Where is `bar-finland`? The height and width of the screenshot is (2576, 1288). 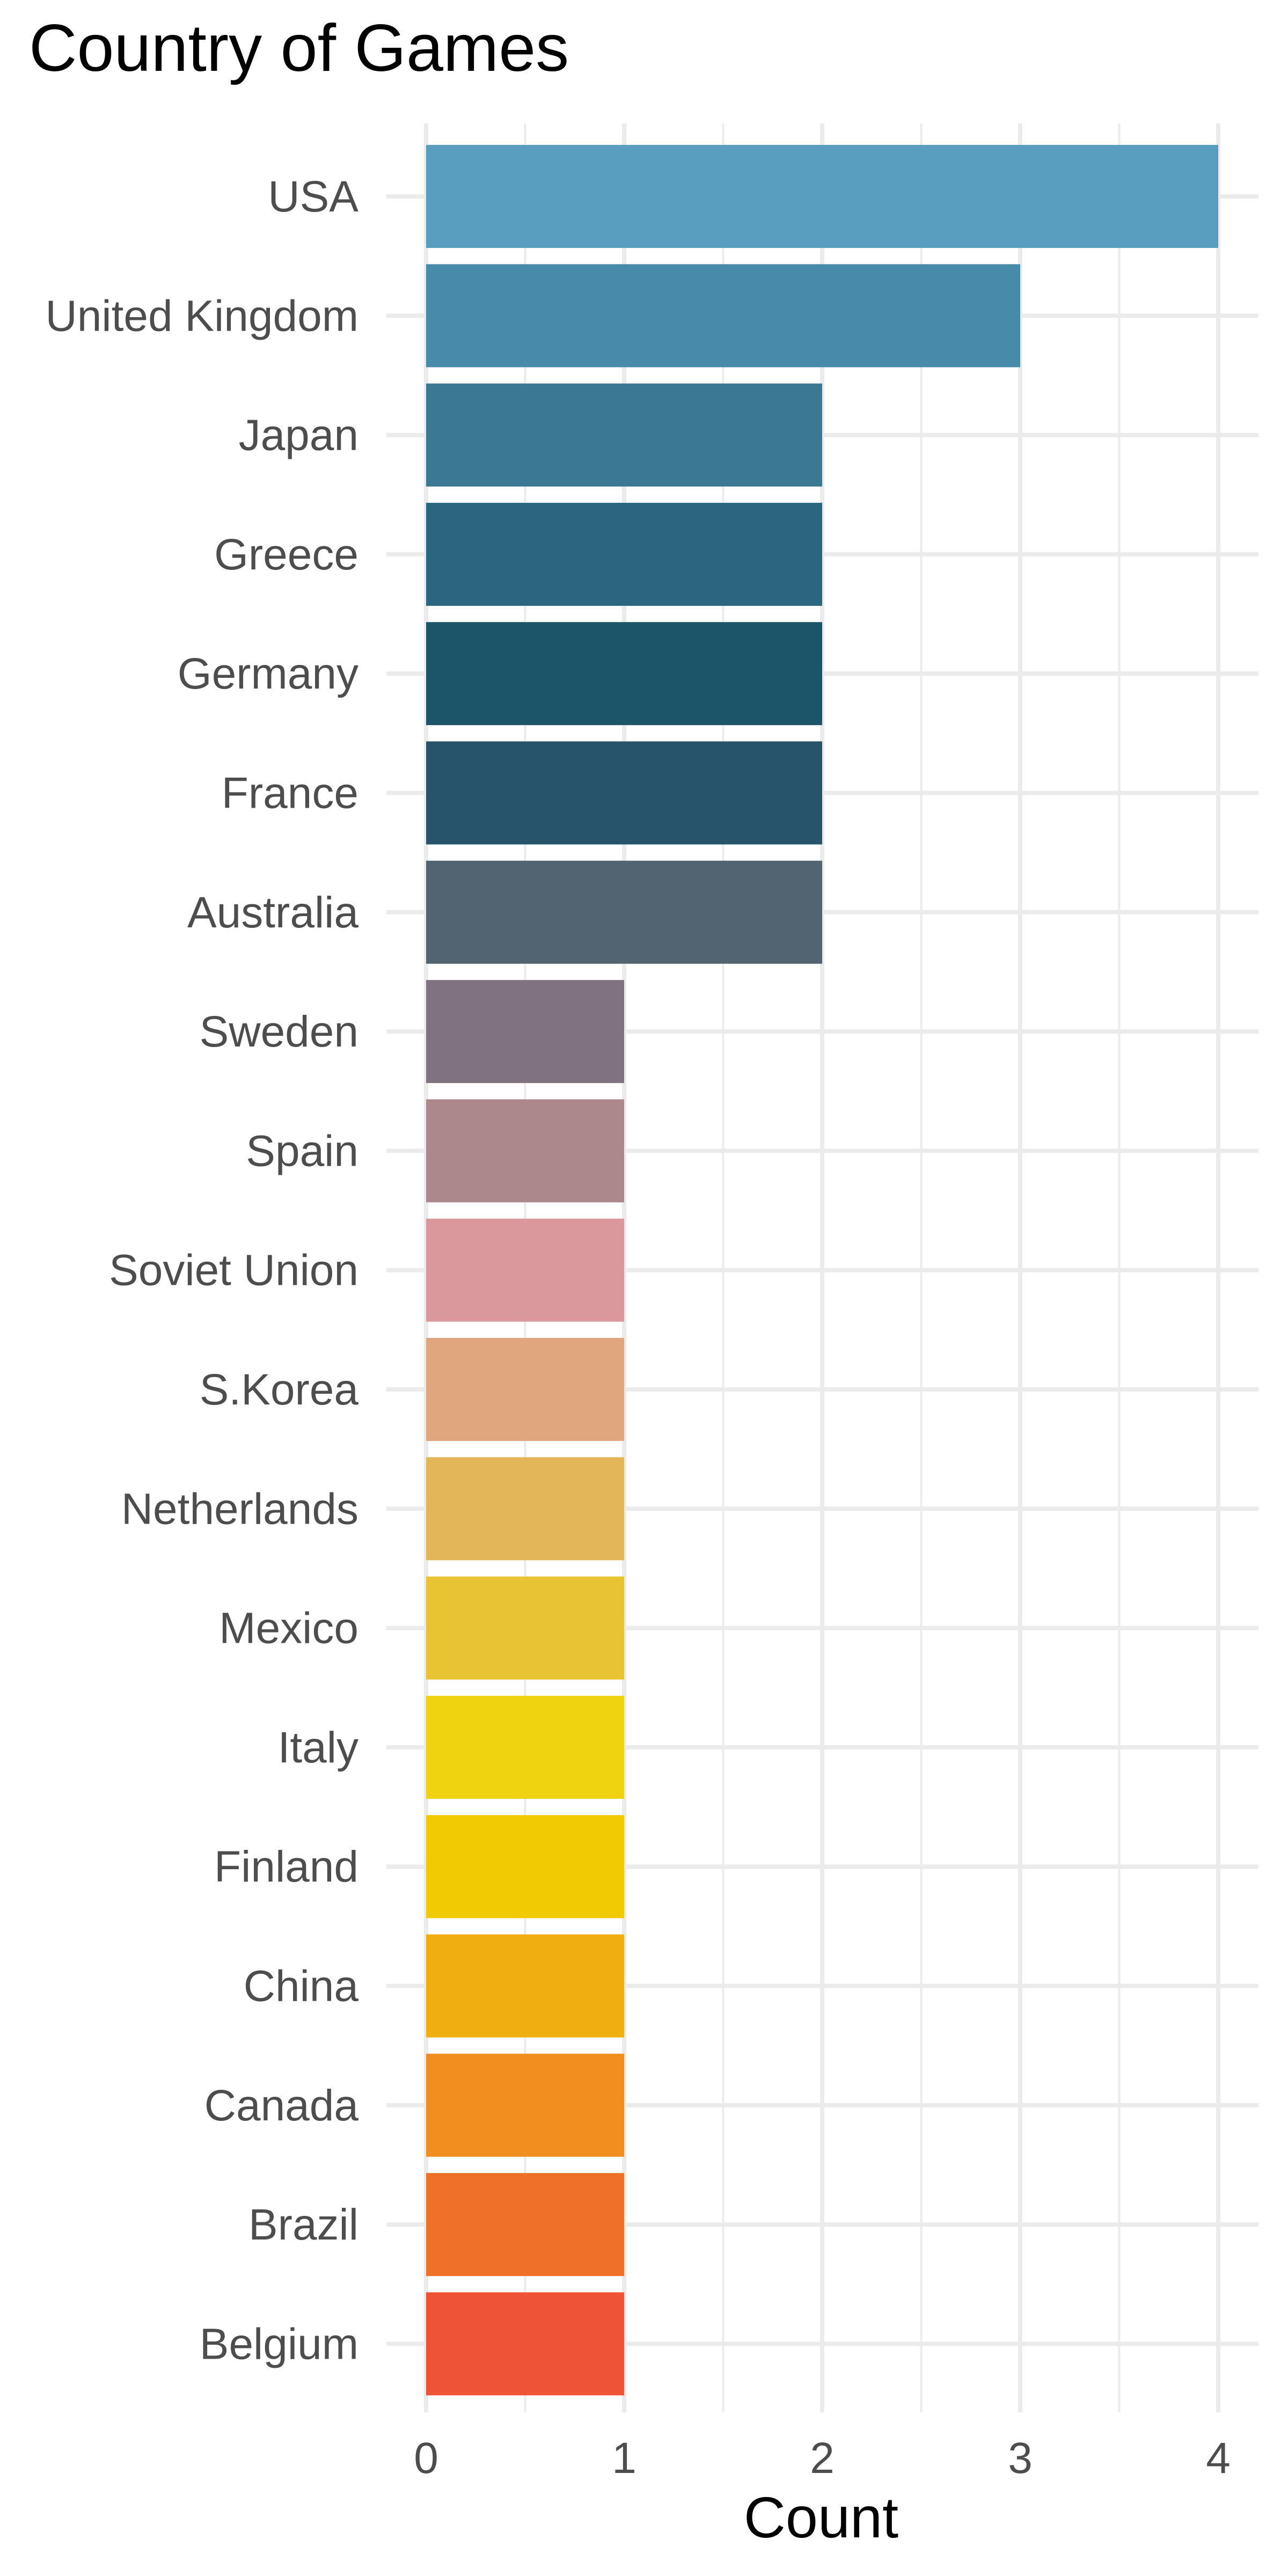
bar-finland is located at coordinates (525, 1867).